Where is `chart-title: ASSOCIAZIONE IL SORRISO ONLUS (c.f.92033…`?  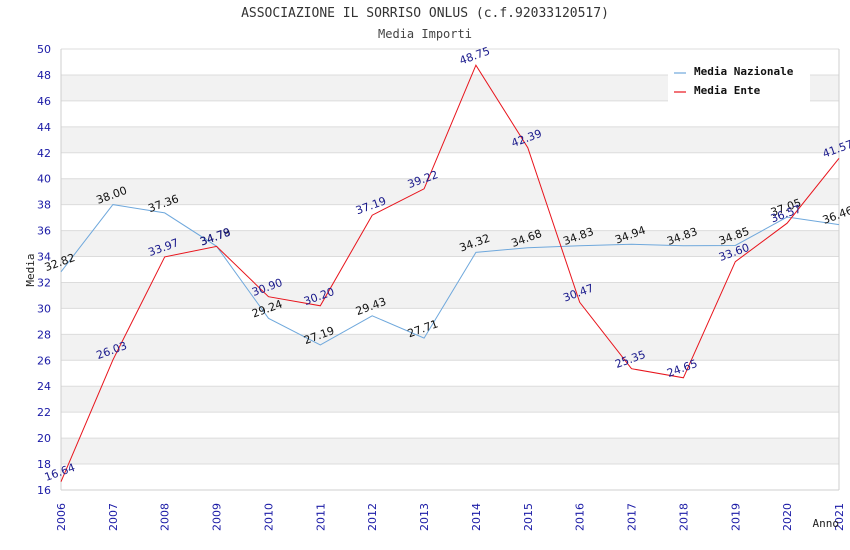
chart-title: ASSOCIAZIONE IL SORRISO ONLUS (c.f.92033… is located at coordinates (425, 13).